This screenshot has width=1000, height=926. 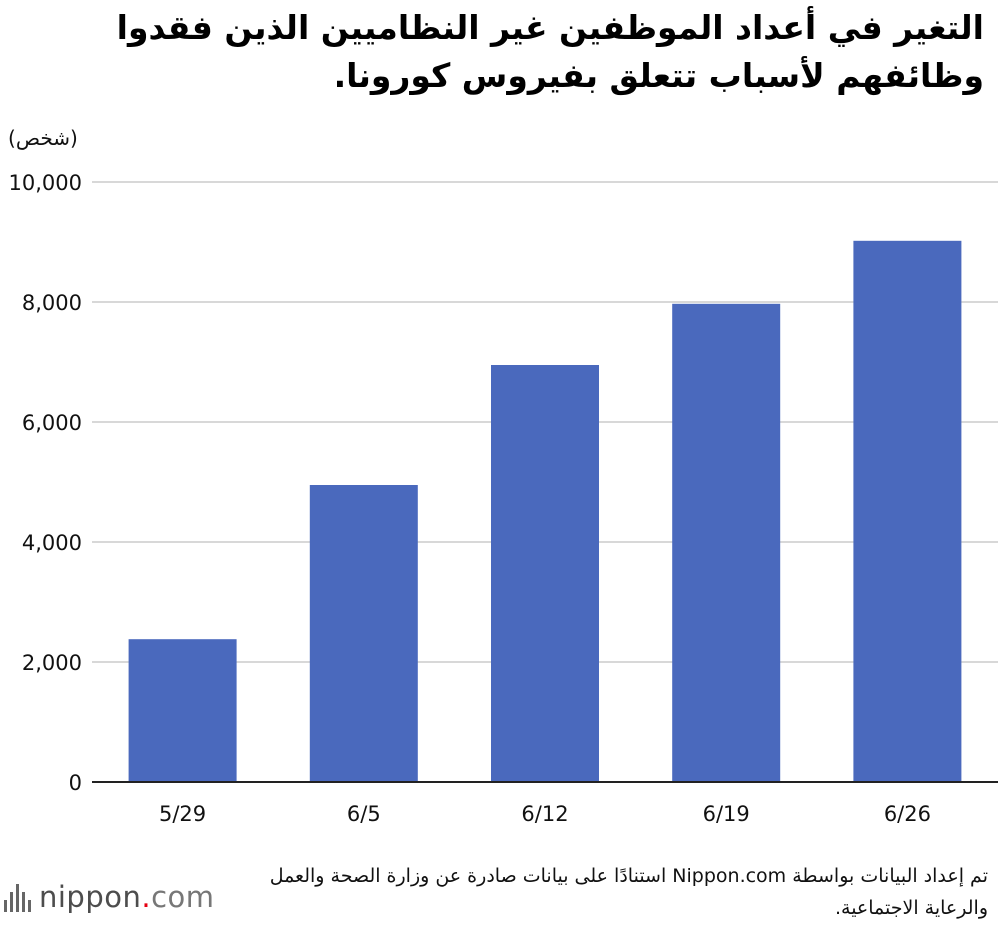 I want to click on nippon-logo: nippon.com, so click(x=109, y=897).